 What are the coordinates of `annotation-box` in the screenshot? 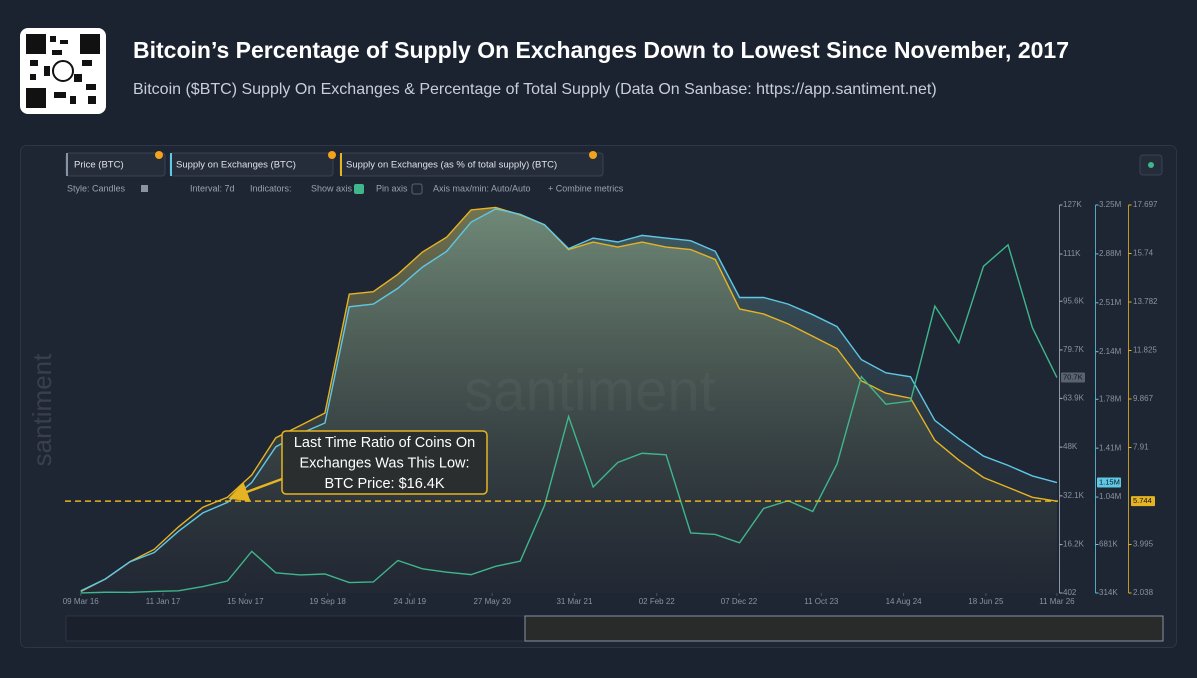 It's located at (384, 462).